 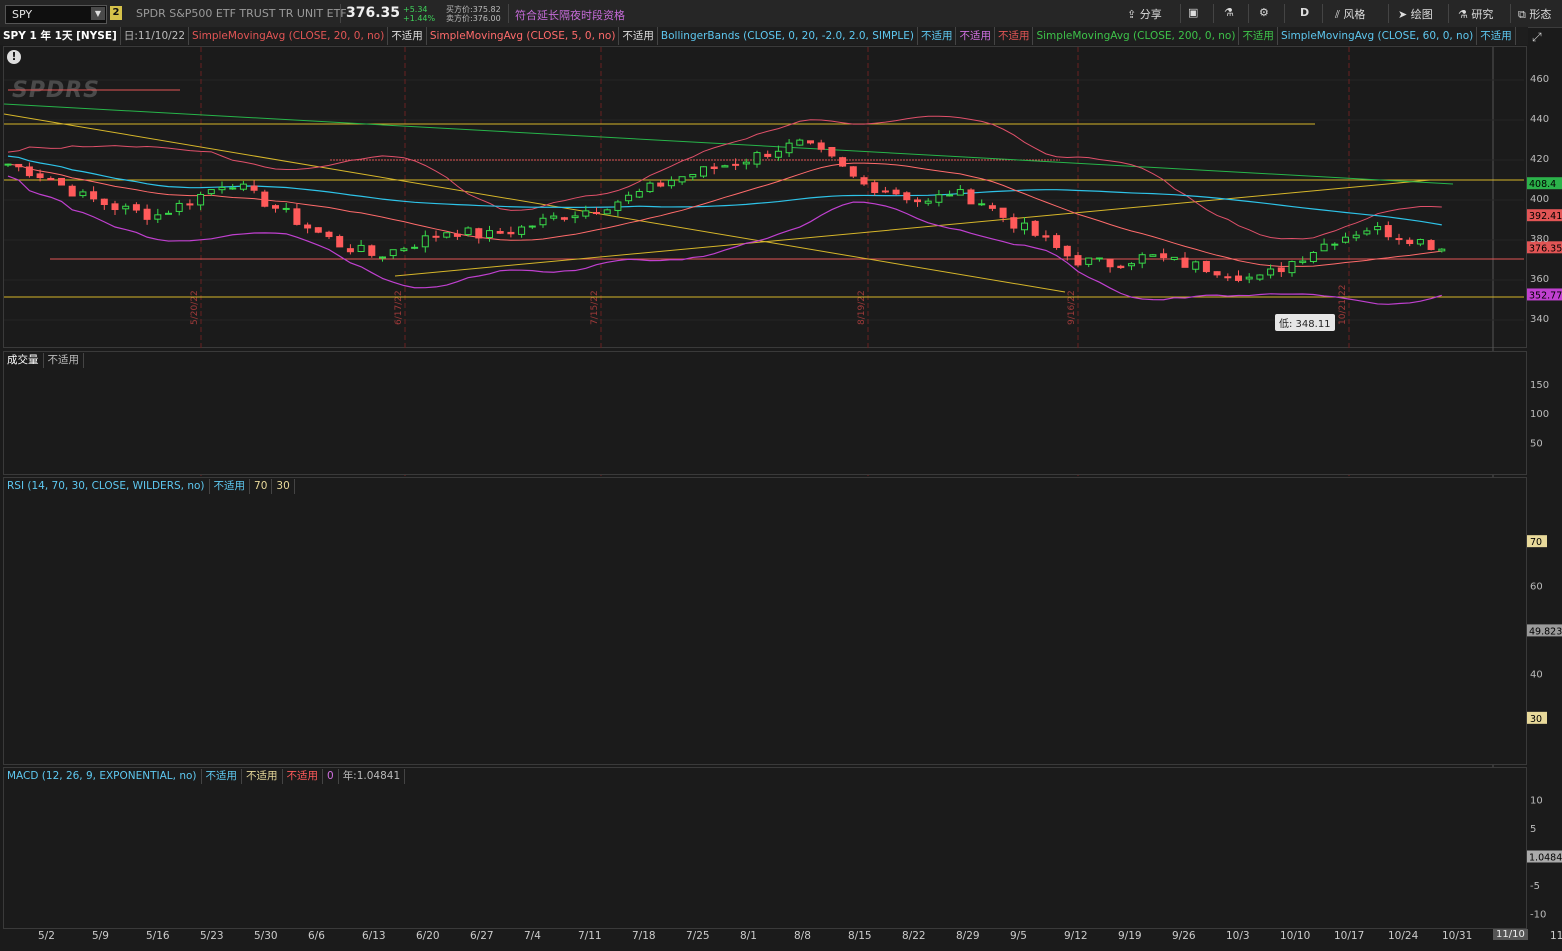 What do you see at coordinates (14, 57) in the screenshot?
I see `alert-icon: !` at bounding box center [14, 57].